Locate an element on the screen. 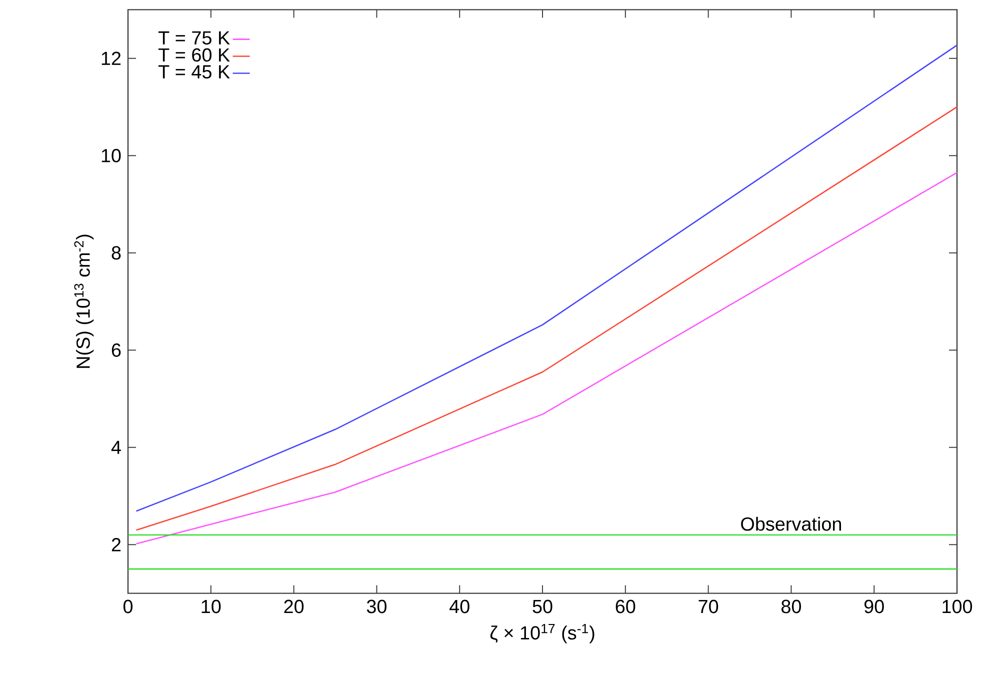 The width and height of the screenshot is (999, 677). x-tick-label: 10 is located at coordinates (211, 607).